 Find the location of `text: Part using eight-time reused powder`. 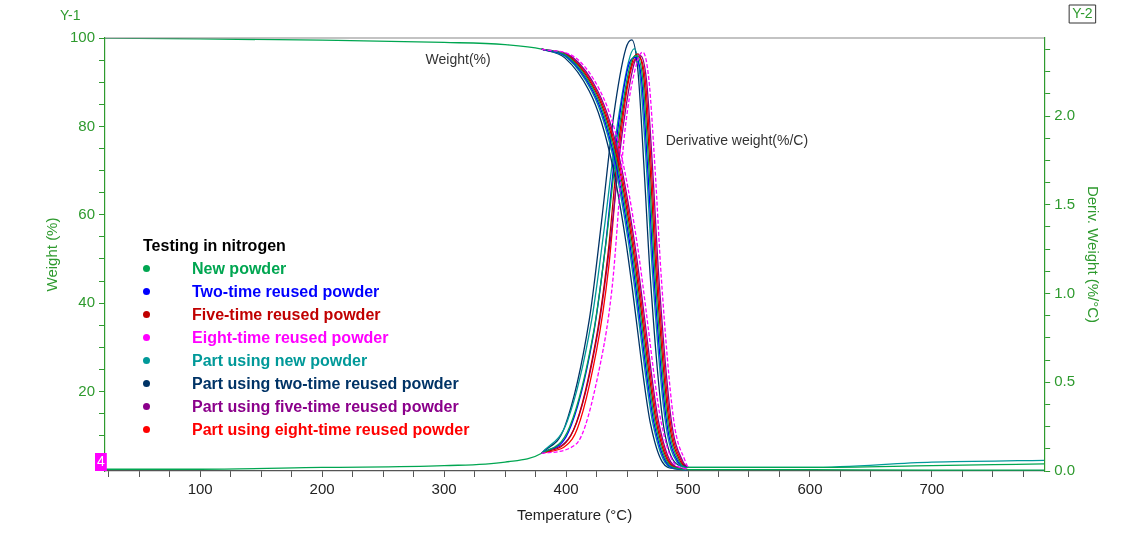

text: Part using eight-time reused powder is located at coordinates (330, 430).